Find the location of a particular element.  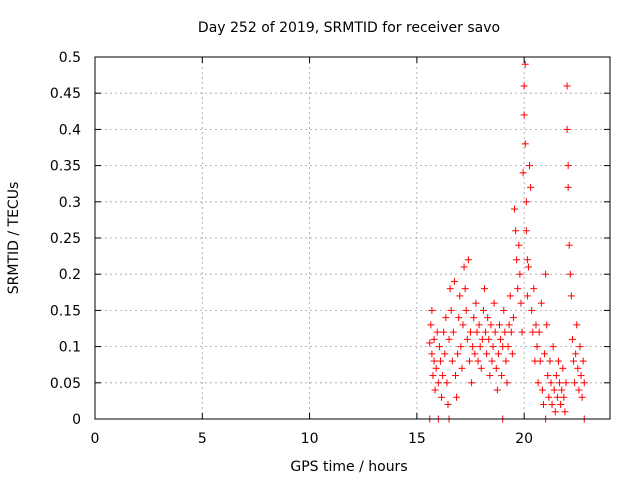

y-tick-label: 0.2 is located at coordinates (70, 275).